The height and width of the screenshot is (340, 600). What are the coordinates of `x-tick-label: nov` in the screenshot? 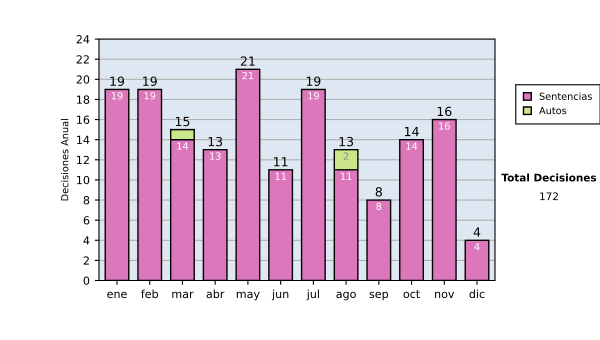 It's located at (444, 295).